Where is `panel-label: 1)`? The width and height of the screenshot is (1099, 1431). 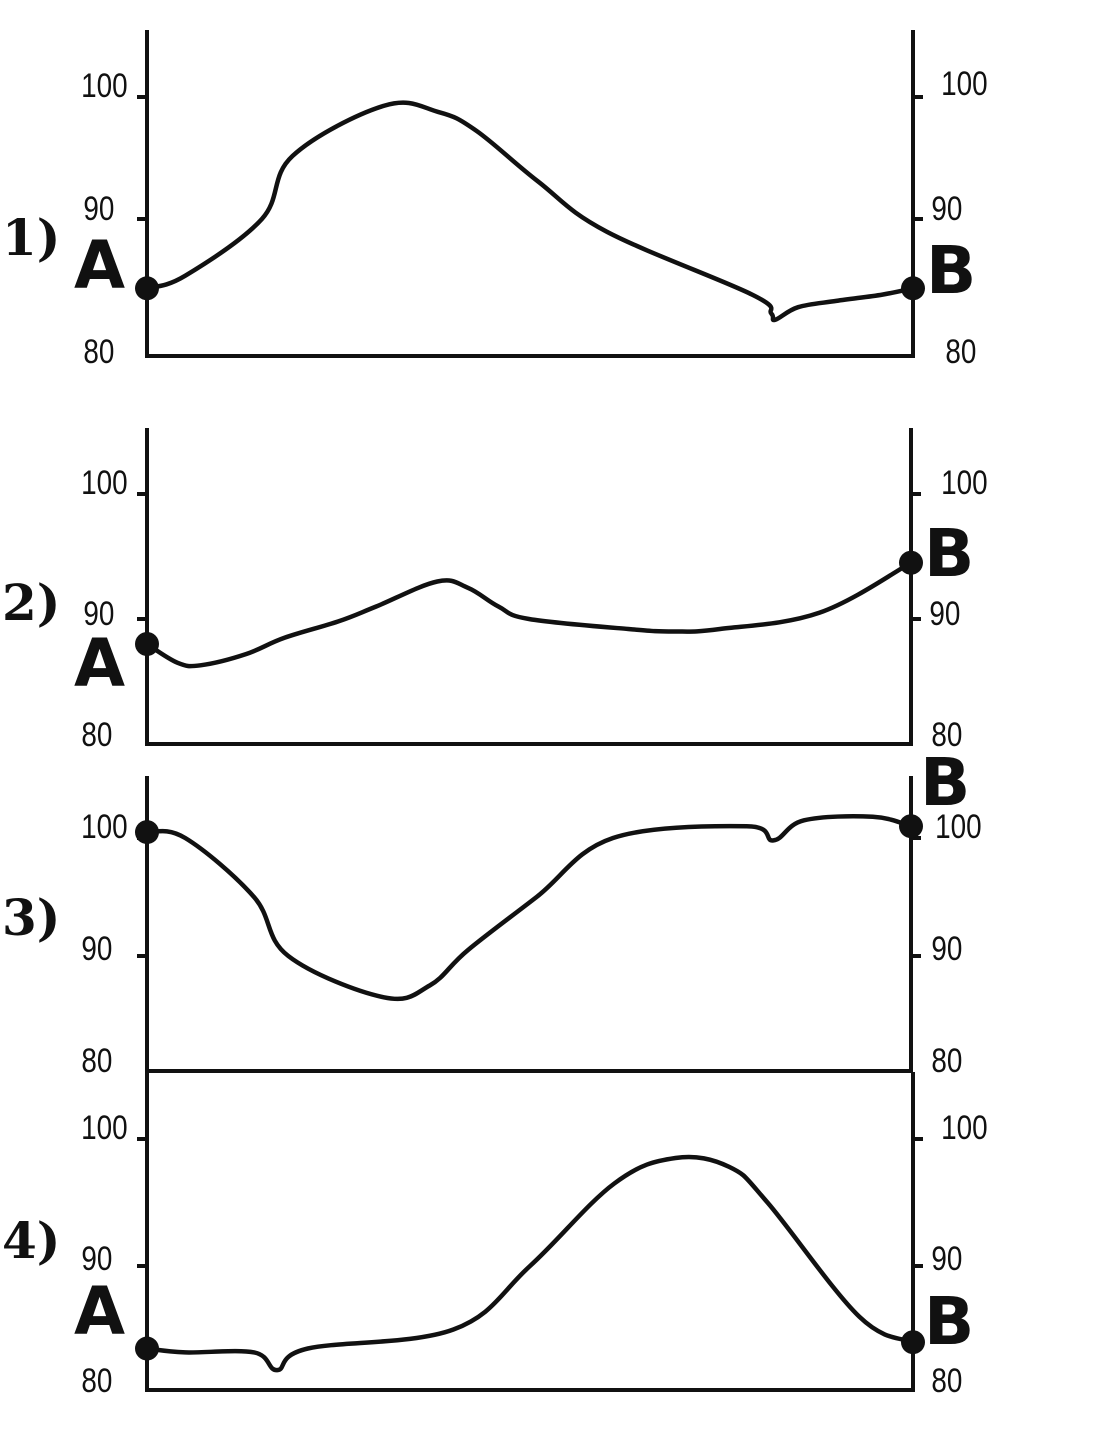 panel-label: 1) is located at coordinates (31, 237).